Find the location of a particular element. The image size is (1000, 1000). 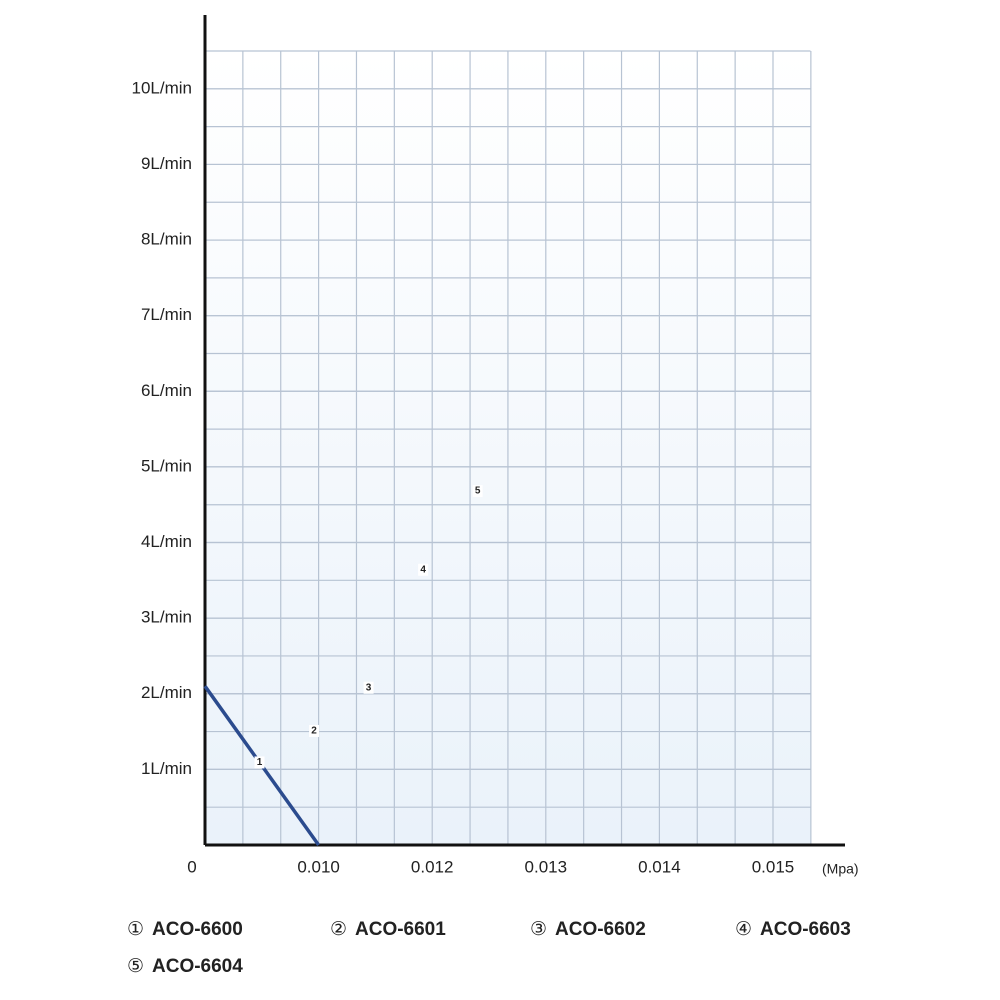

line-label: 2 is located at coordinates (314, 731).